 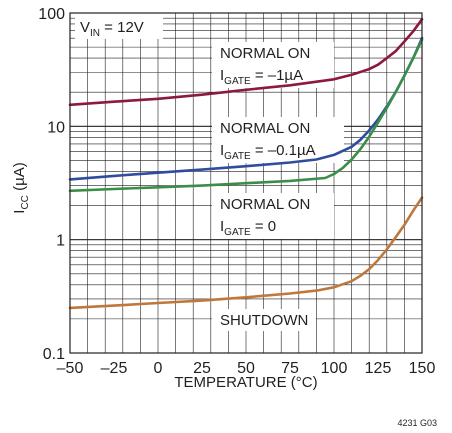 I want to click on y-tick-label: 1, so click(x=60, y=241).